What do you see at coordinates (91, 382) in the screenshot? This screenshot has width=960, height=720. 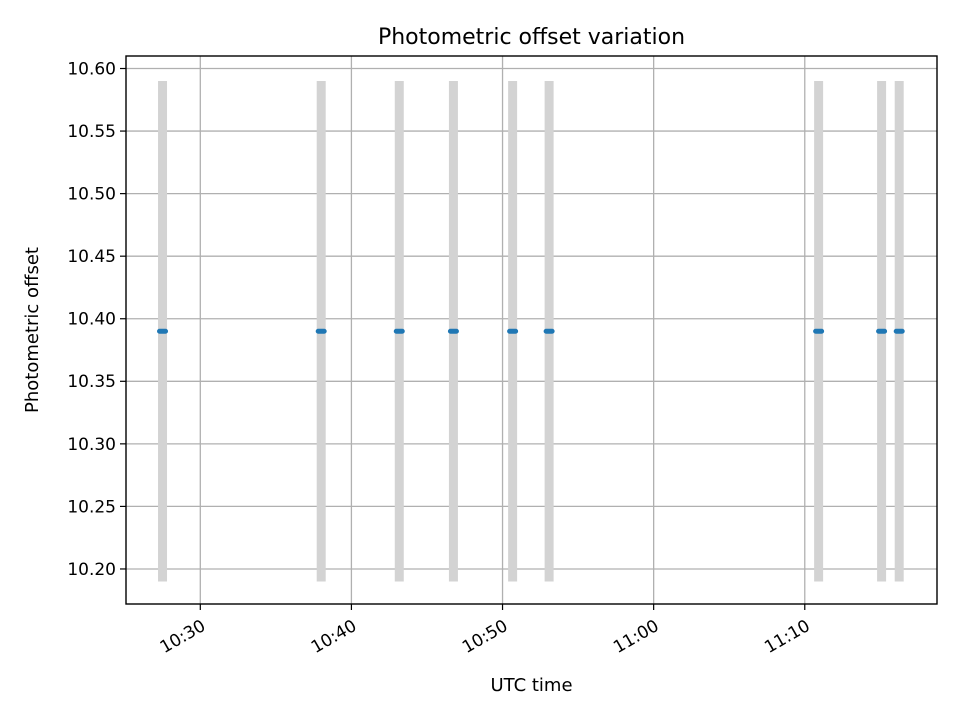 I see `y-tick-label: 10.35` at bounding box center [91, 382].